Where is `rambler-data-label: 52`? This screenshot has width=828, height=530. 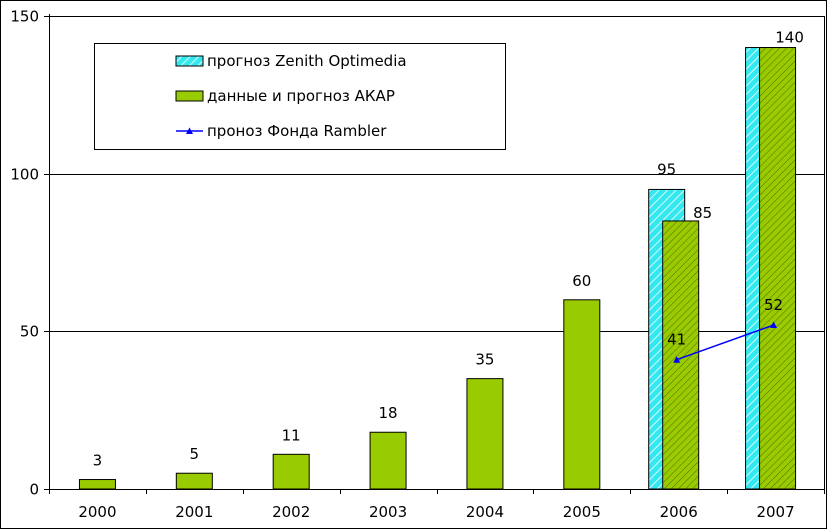
rambler-data-label: 52 is located at coordinates (773, 305).